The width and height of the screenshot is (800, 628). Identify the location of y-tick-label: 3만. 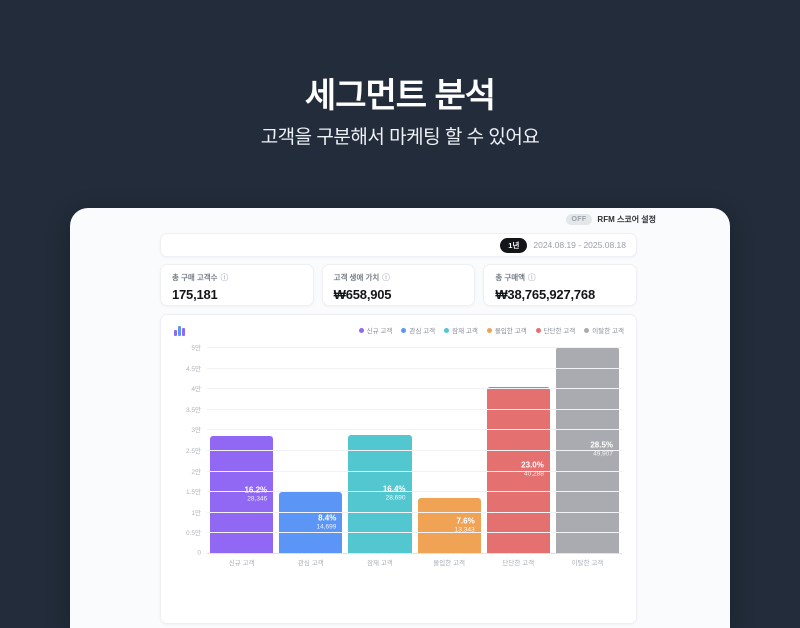
(196, 431).